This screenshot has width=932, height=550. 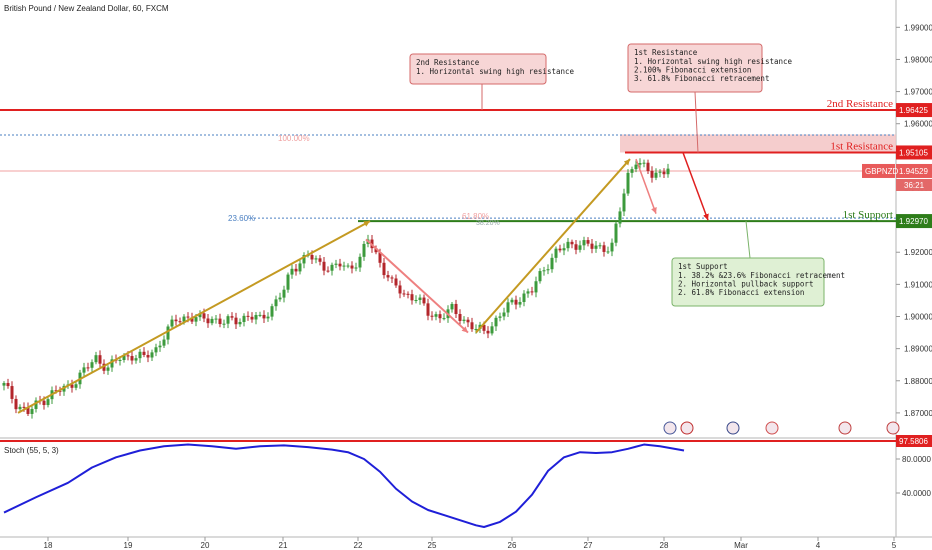 I want to click on first-support-note-title: 1st Support, so click(x=703, y=266).